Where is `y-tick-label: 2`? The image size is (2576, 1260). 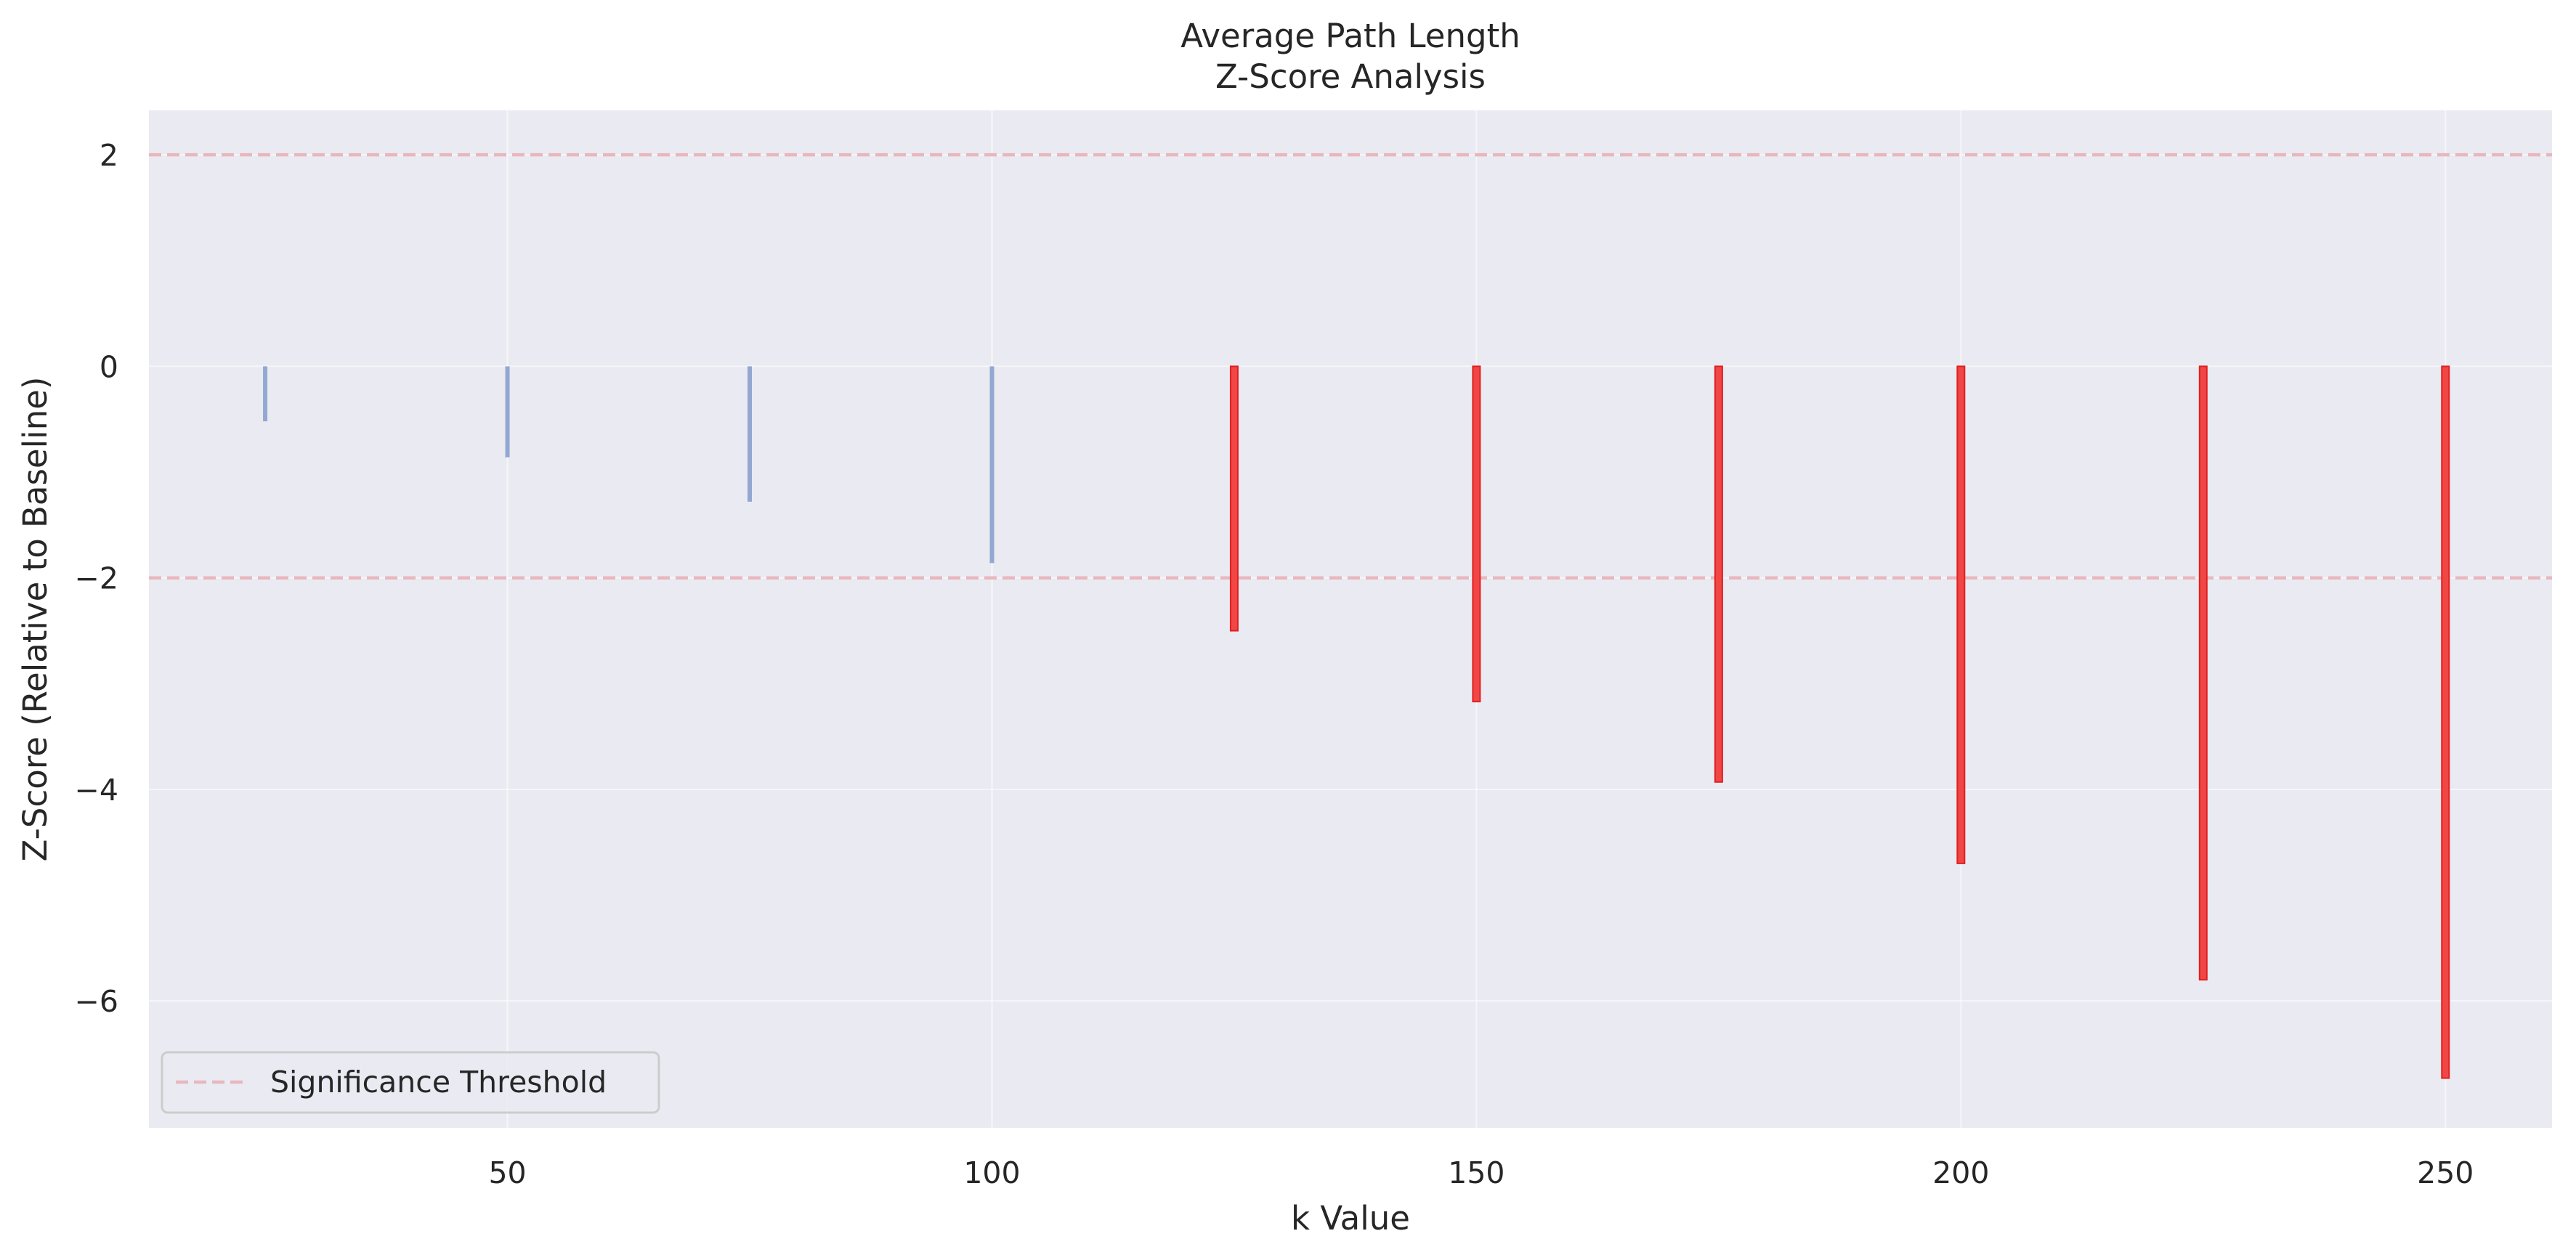 y-tick-label: 2 is located at coordinates (109, 155).